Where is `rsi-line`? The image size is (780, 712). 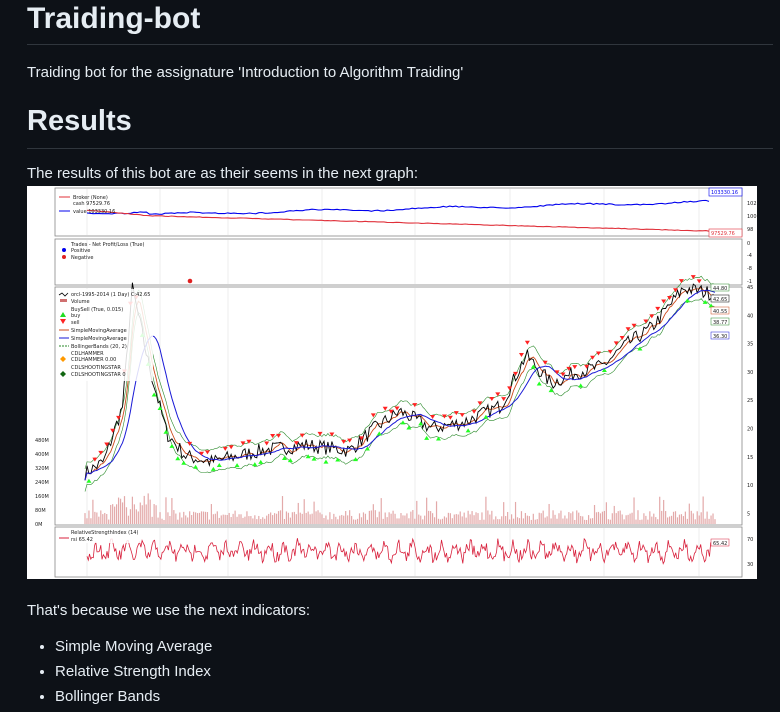 rsi-line is located at coordinates (399, 551).